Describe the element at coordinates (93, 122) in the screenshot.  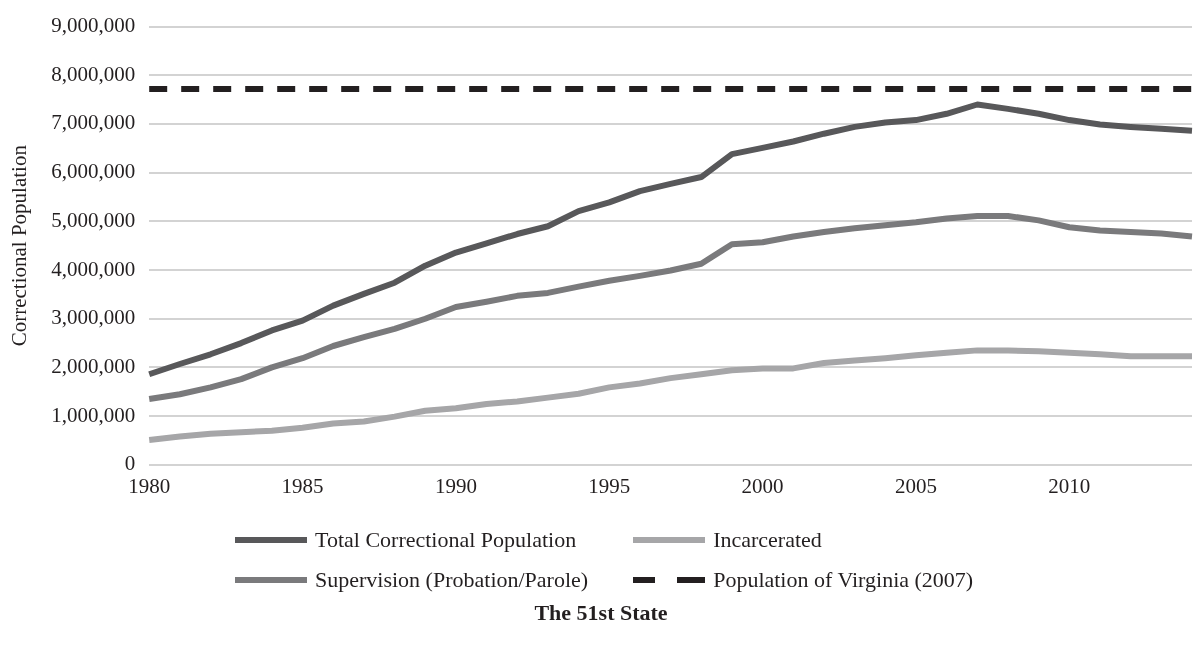
I see `y-tick-label: 7,000,000` at that location.